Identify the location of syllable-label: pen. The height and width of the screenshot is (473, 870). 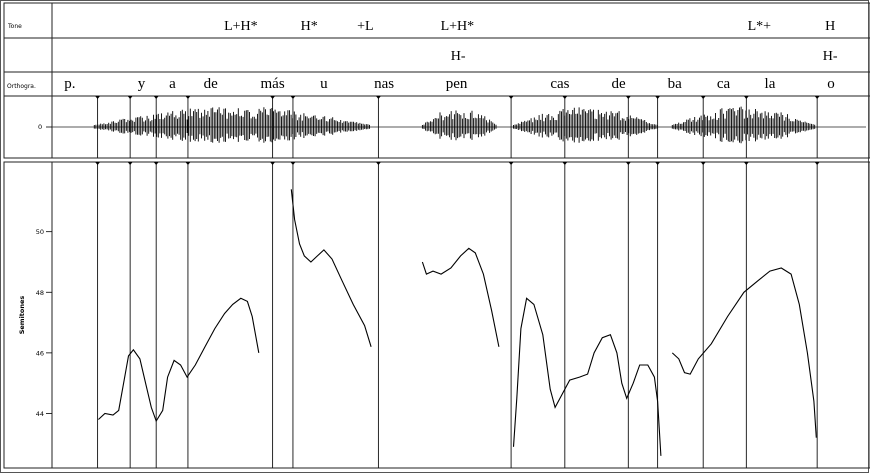
(457, 84).